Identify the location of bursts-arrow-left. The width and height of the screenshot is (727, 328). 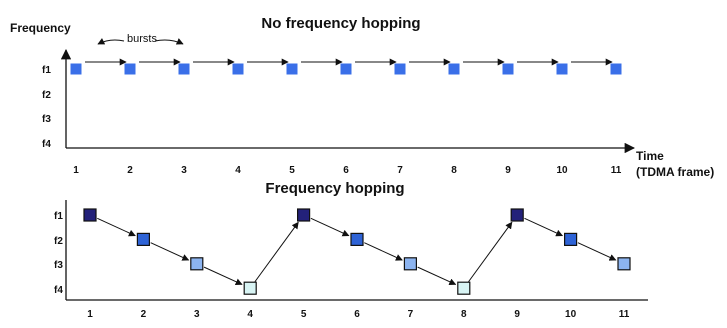
(111, 41).